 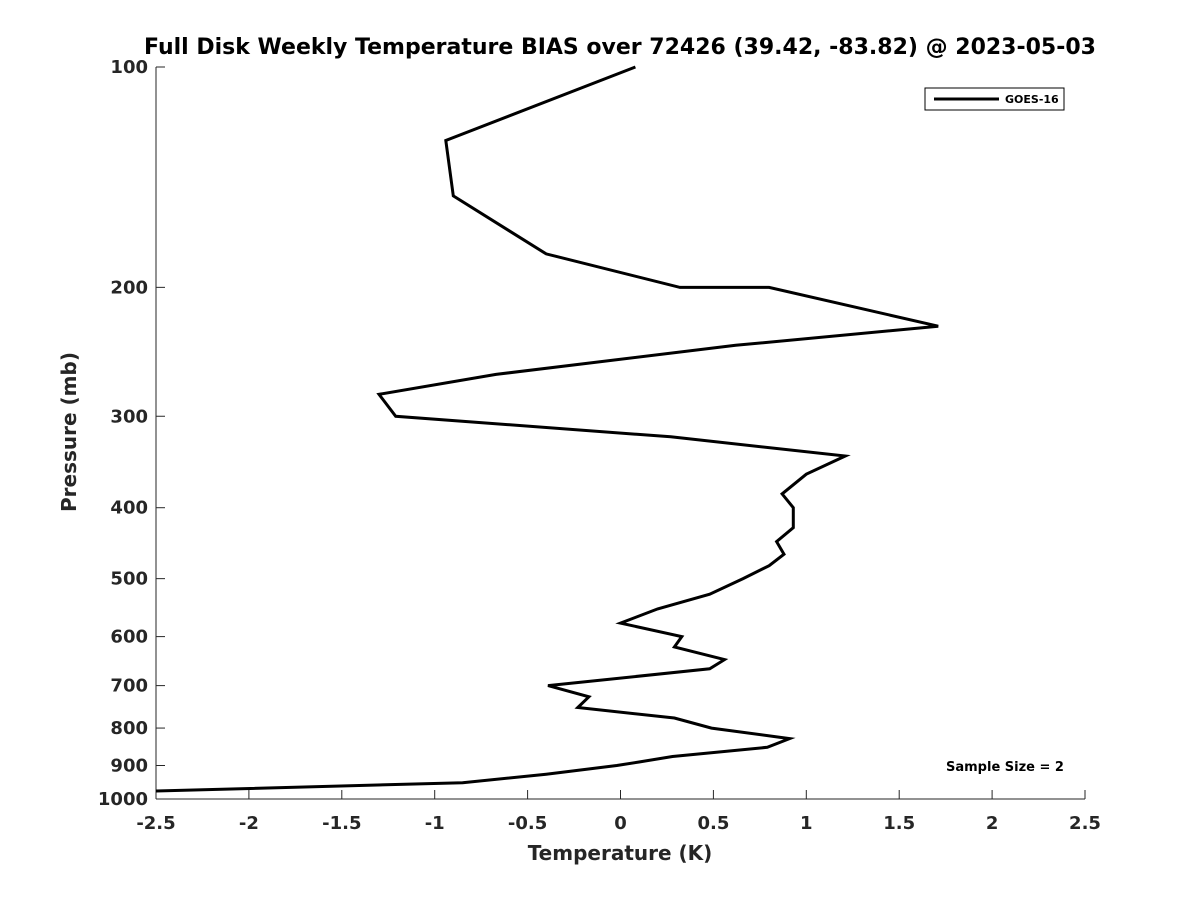 What do you see at coordinates (129, 579) in the screenshot?
I see `y-tick-label: 500` at bounding box center [129, 579].